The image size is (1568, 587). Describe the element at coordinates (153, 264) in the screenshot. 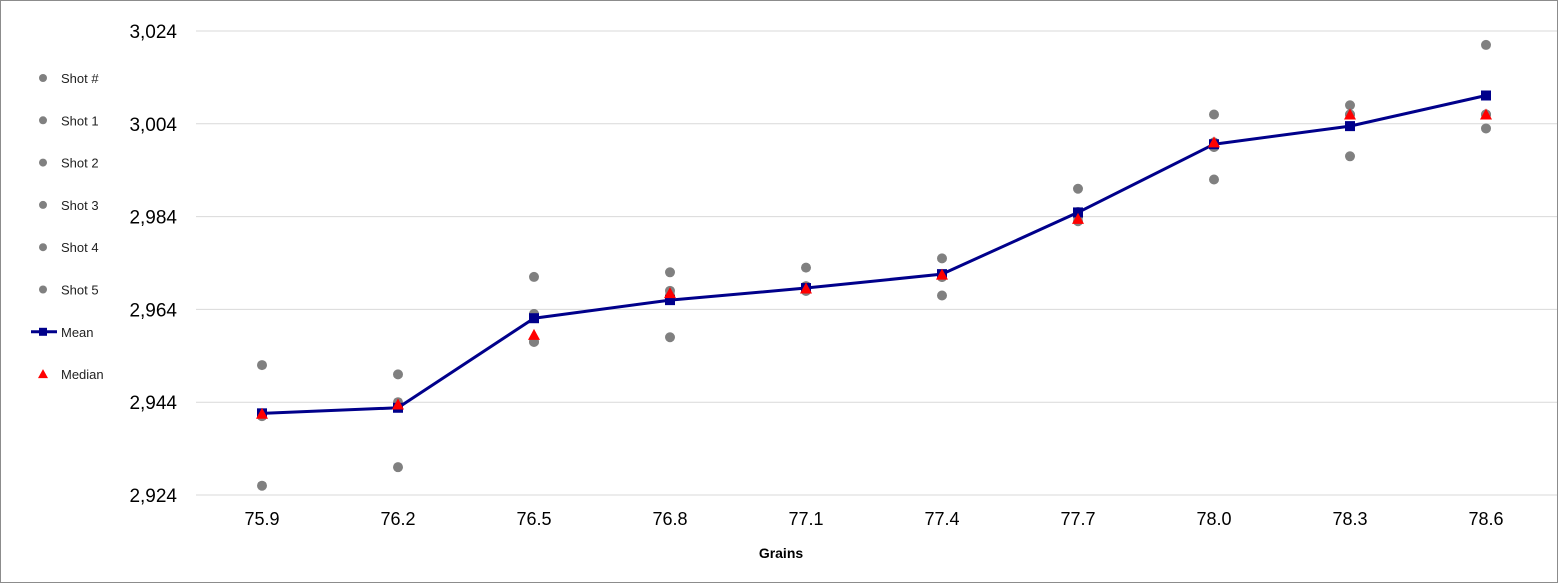

I see `y-axis-tick-labels: 2,924 2,944 2,964 2,984 3,004 3,024` at that location.